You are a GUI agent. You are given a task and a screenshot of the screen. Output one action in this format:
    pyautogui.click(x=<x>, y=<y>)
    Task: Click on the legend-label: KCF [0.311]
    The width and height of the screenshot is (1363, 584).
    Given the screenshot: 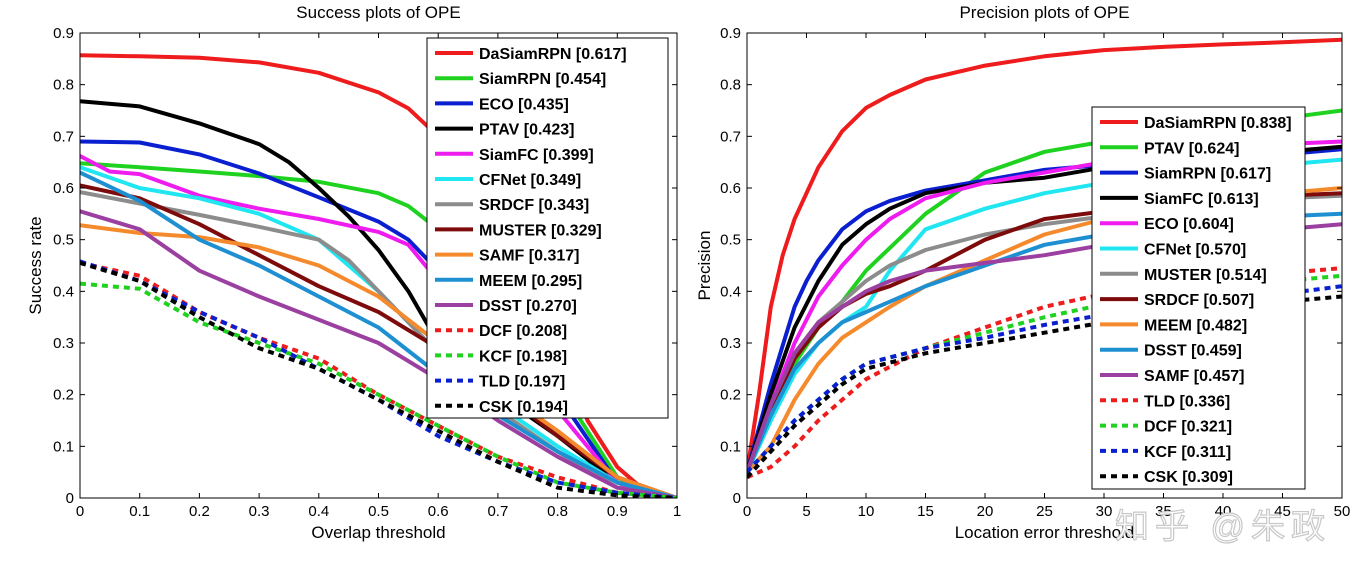 What is the action you would take?
    pyautogui.click(x=1187, y=452)
    